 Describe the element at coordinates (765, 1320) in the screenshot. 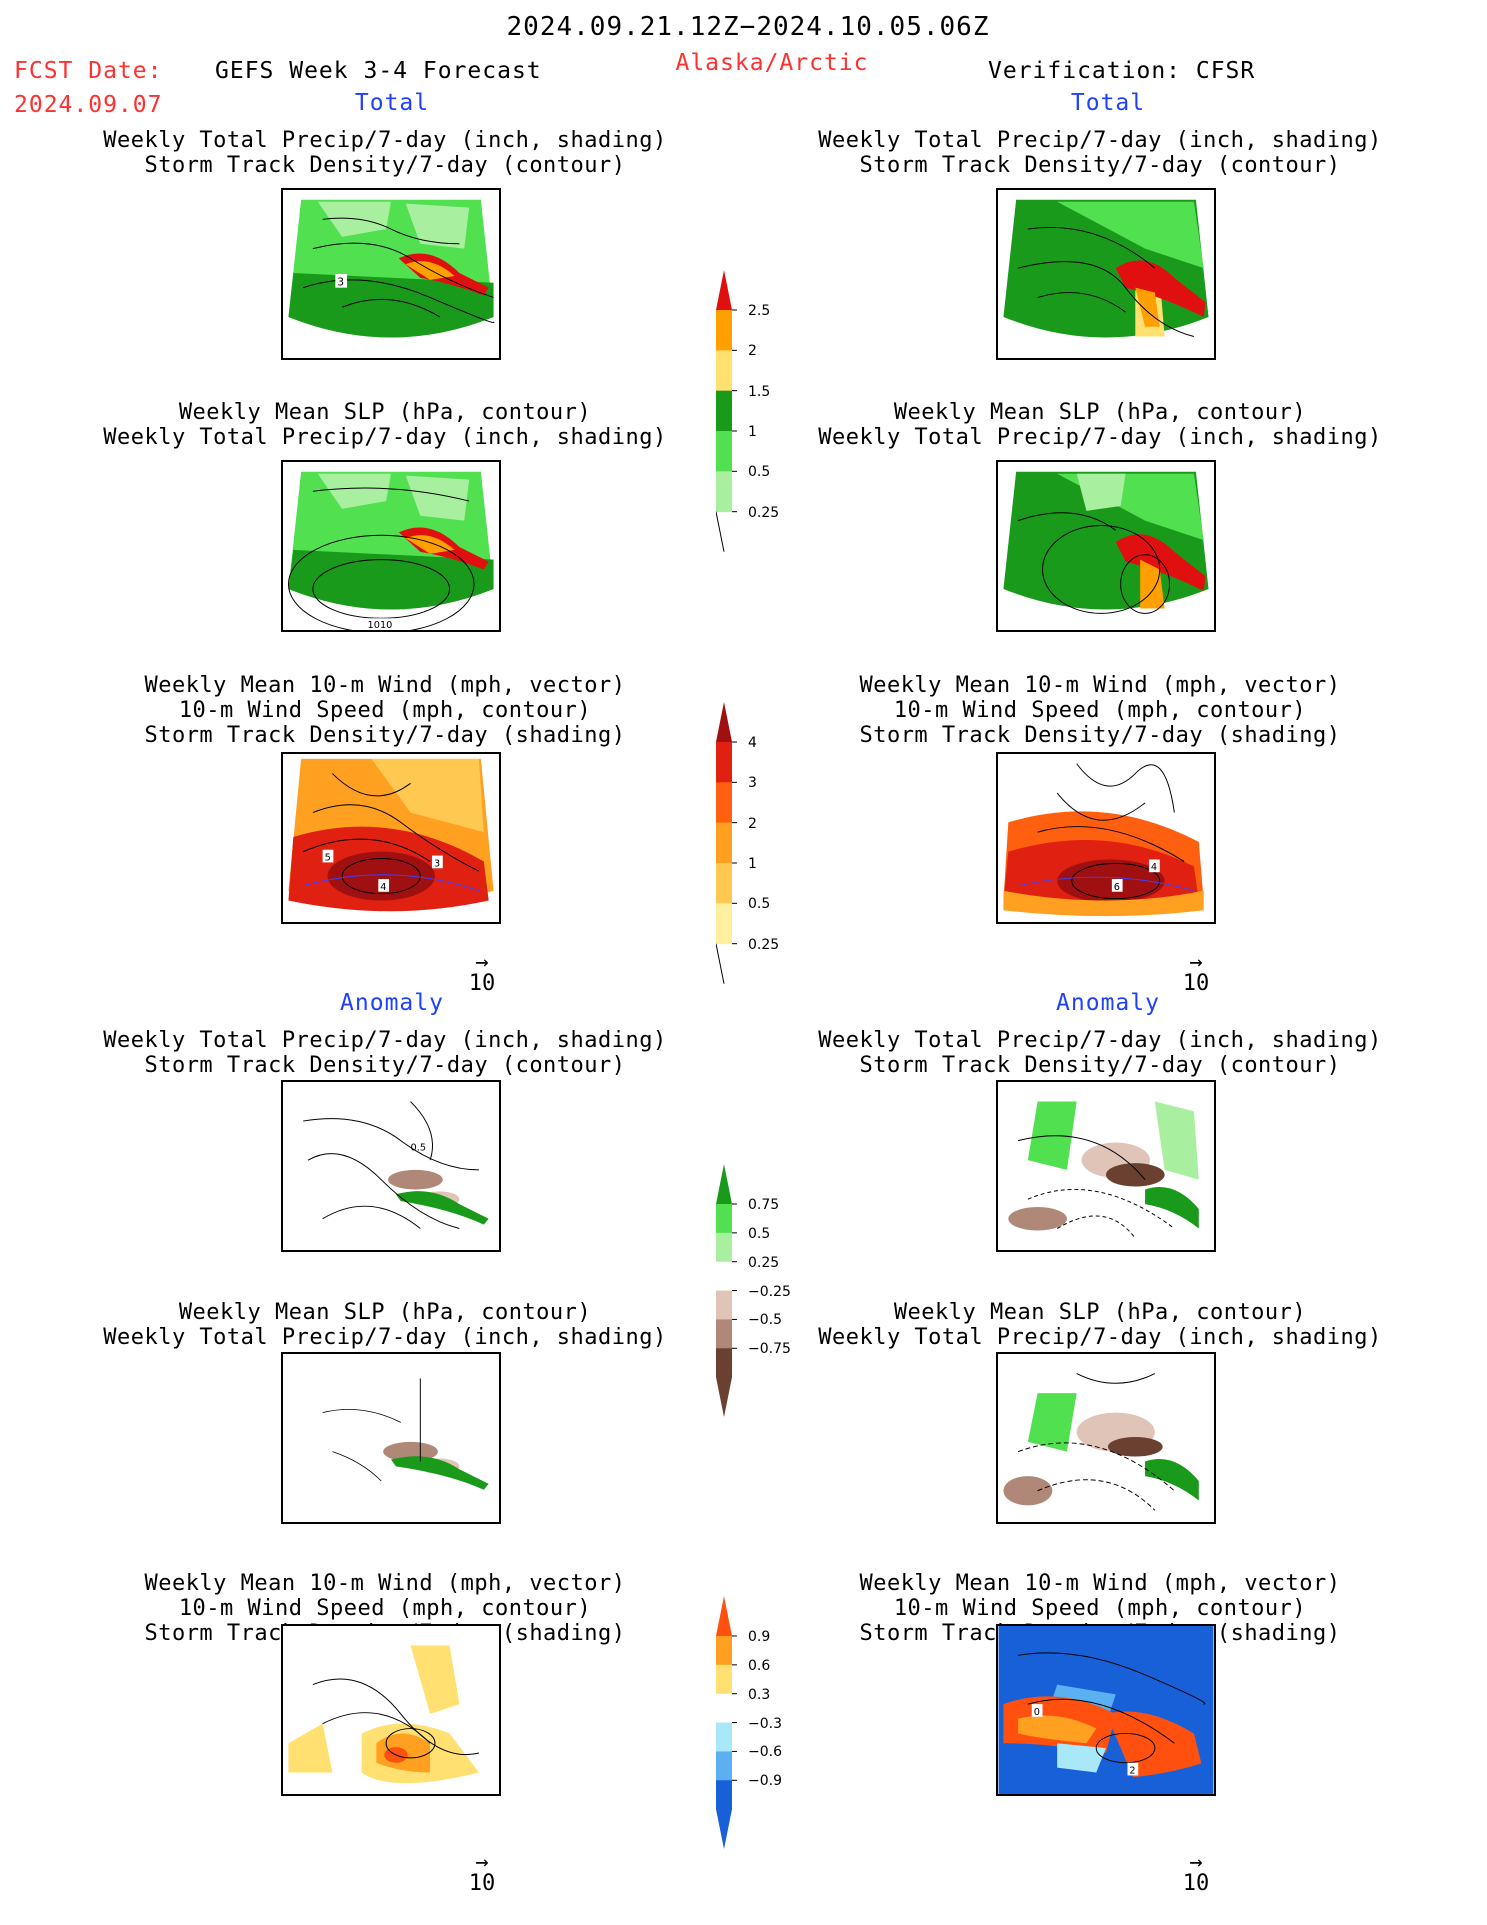

I see `colorbar-label: −0.5` at that location.